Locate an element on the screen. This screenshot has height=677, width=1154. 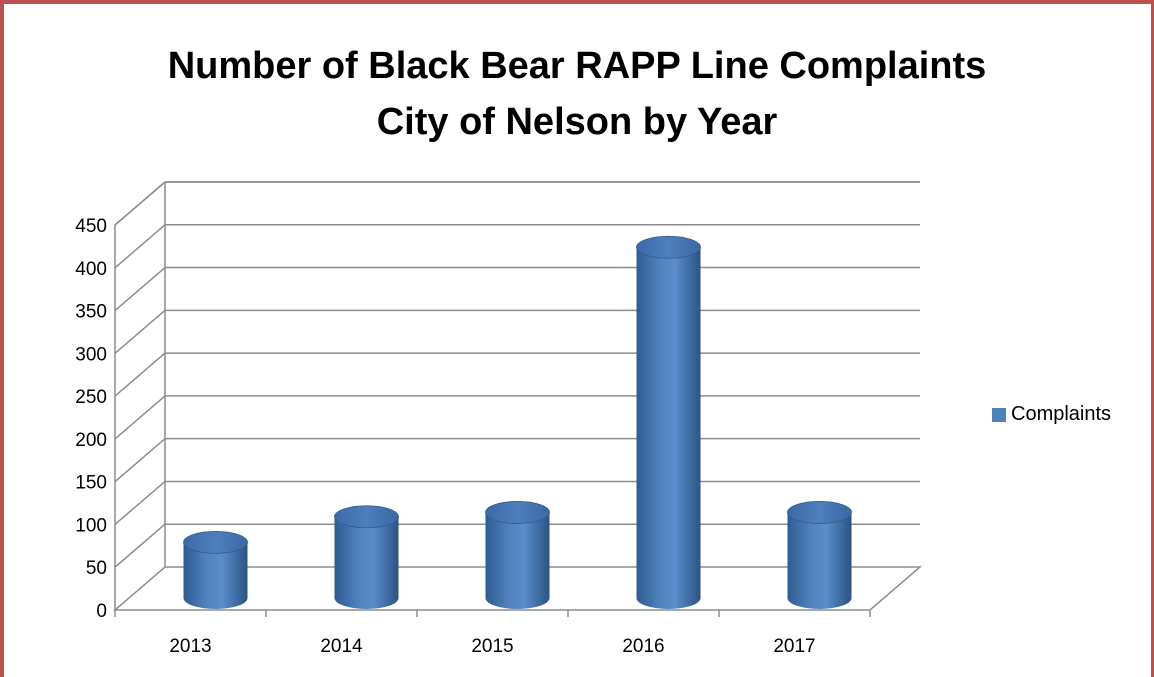
y-tick-label: 250 is located at coordinates (91, 397).